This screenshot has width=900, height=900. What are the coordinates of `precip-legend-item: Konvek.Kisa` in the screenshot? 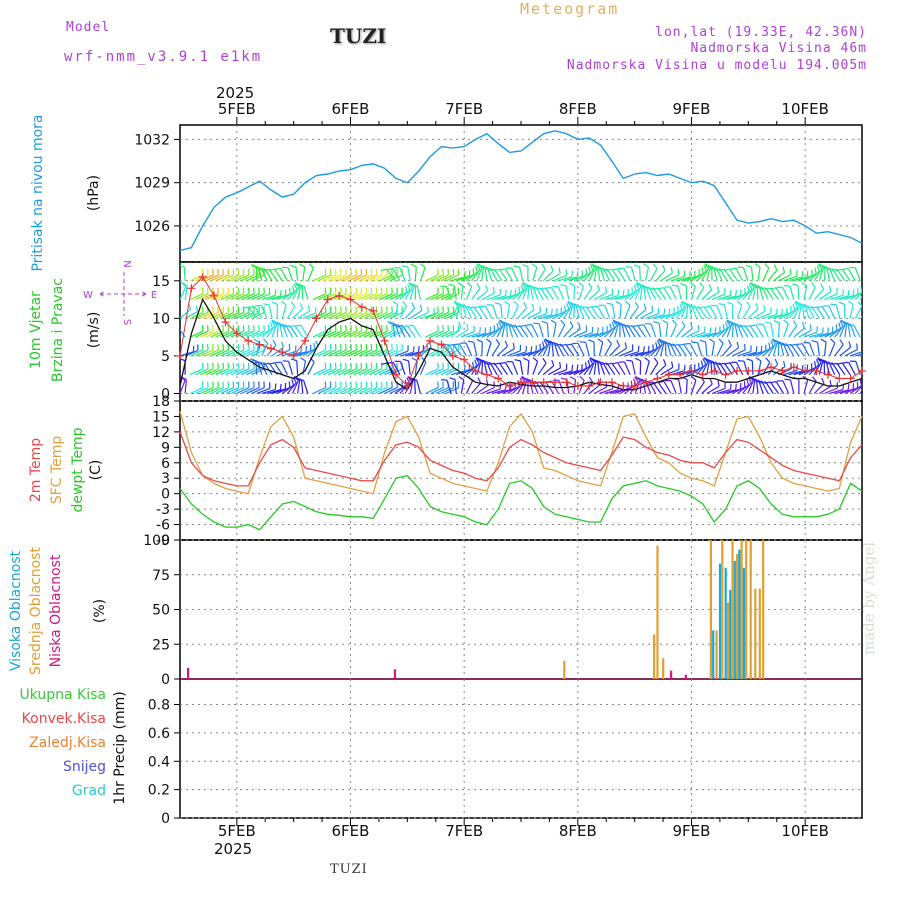 It's located at (64, 719).